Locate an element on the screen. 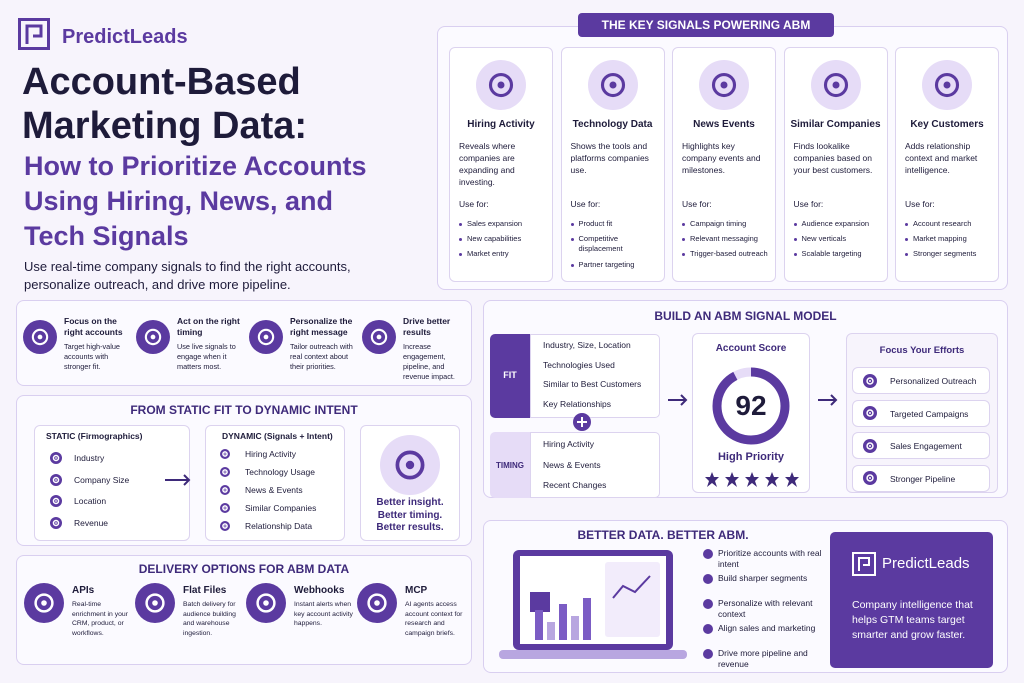  score-level: High Priority is located at coordinates (750, 457).